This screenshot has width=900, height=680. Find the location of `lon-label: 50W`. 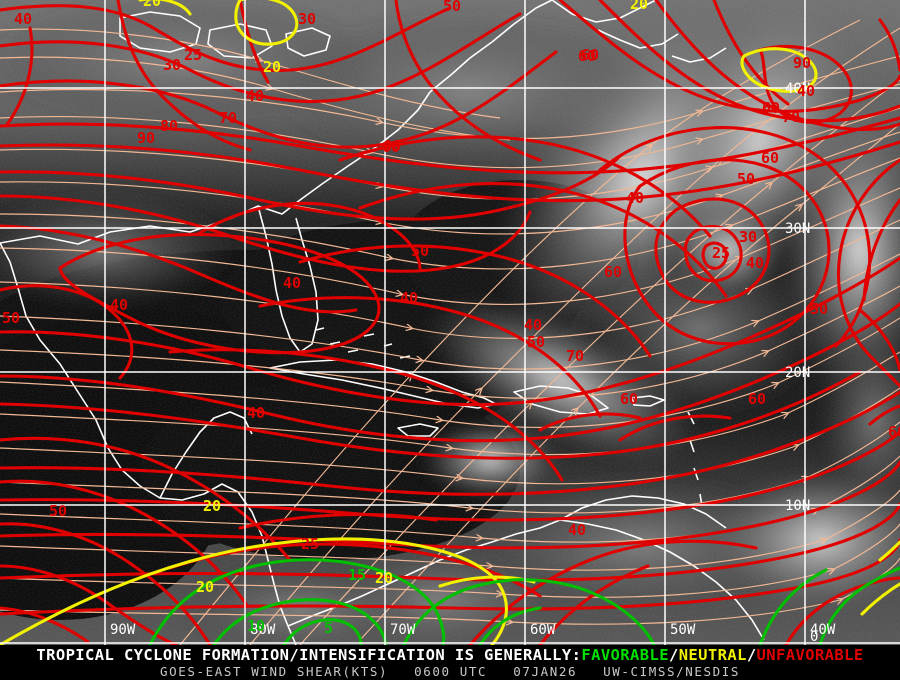

lon-label: 50W is located at coordinates (683, 630).